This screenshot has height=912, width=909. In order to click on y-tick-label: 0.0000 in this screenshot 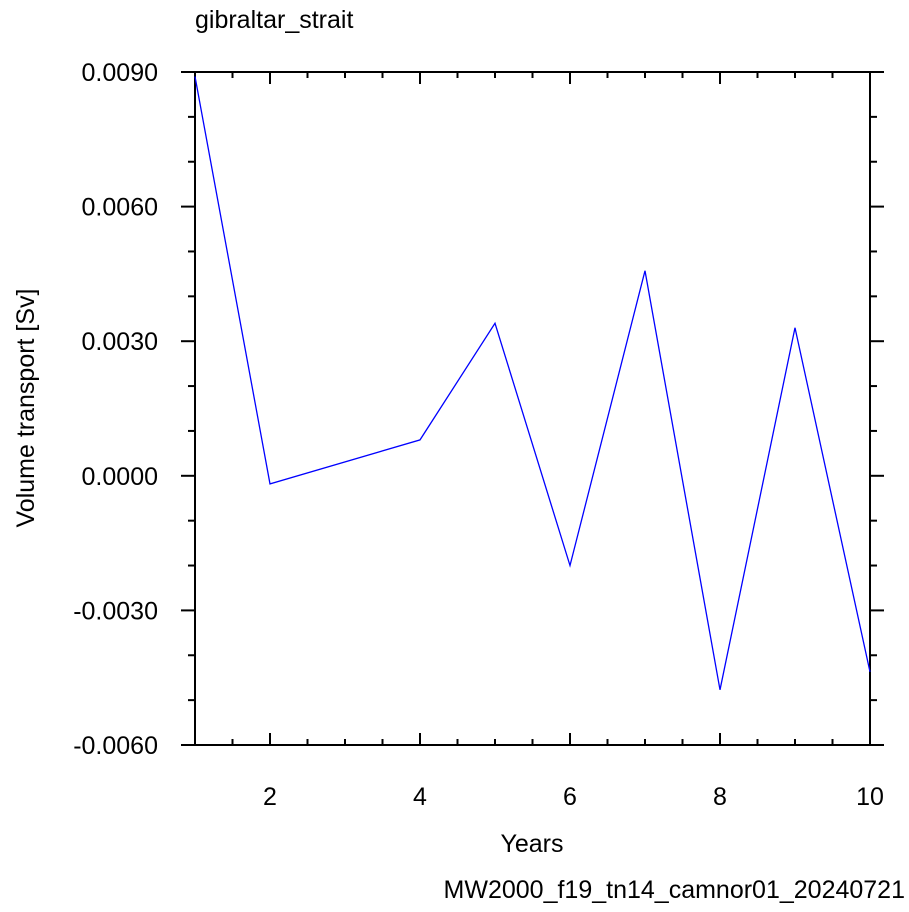, I will do `click(120, 477)`.